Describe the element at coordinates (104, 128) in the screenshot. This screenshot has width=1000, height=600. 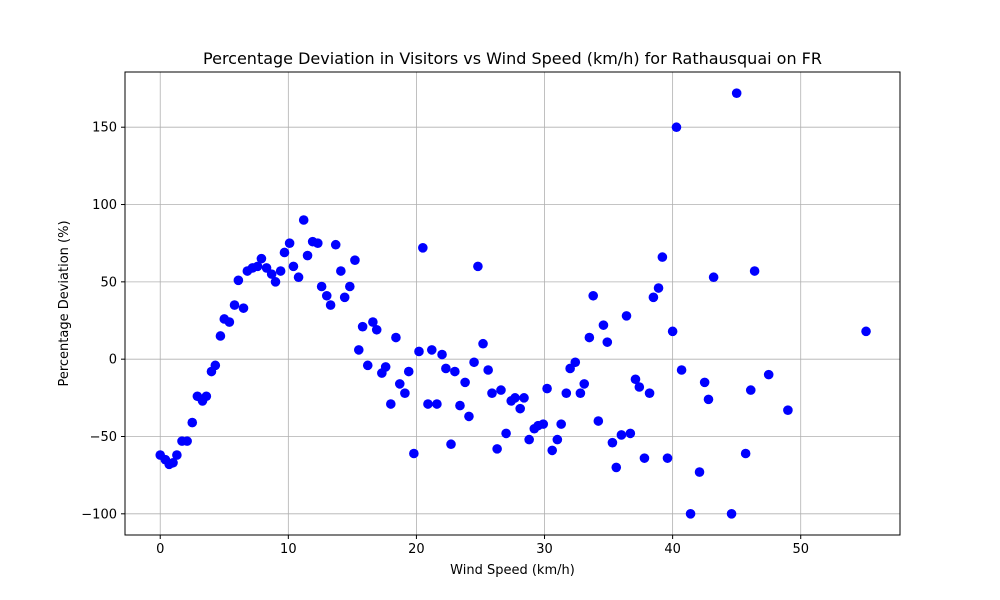
I see `y-tick-label: 150` at that location.